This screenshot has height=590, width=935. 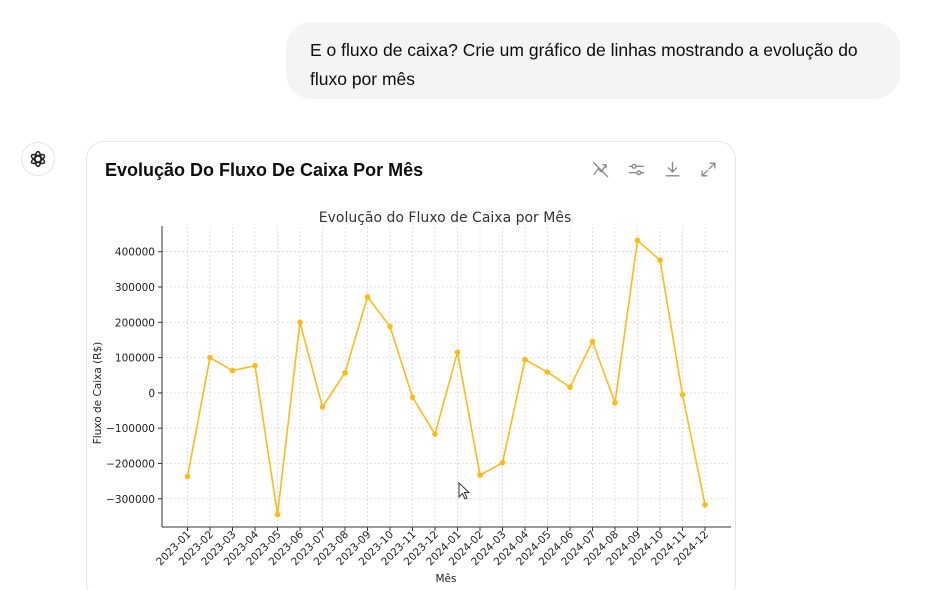 I want to click on y-tick-label: −300000, so click(x=130, y=500).